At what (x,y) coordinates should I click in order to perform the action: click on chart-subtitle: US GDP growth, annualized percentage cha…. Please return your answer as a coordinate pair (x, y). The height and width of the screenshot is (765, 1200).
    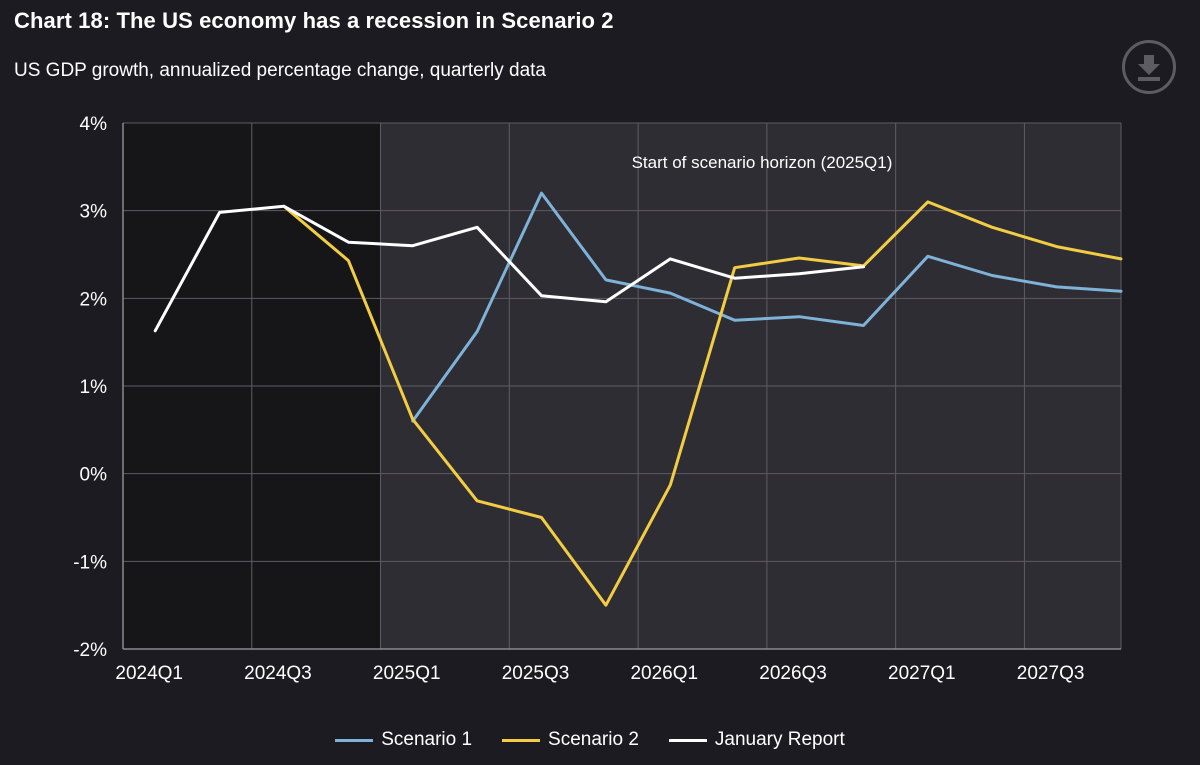
    Looking at the image, I should click on (280, 70).